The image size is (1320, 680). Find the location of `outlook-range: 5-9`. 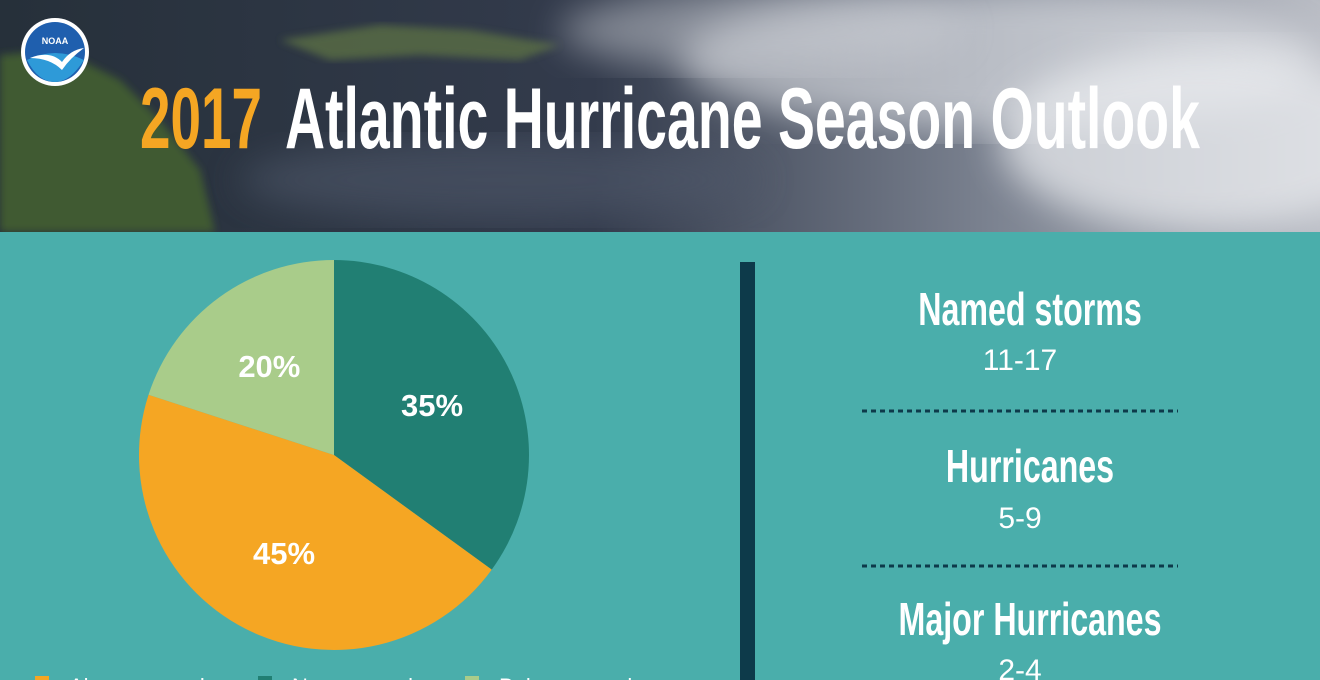

outlook-range: 5-9 is located at coordinates (1019, 518).